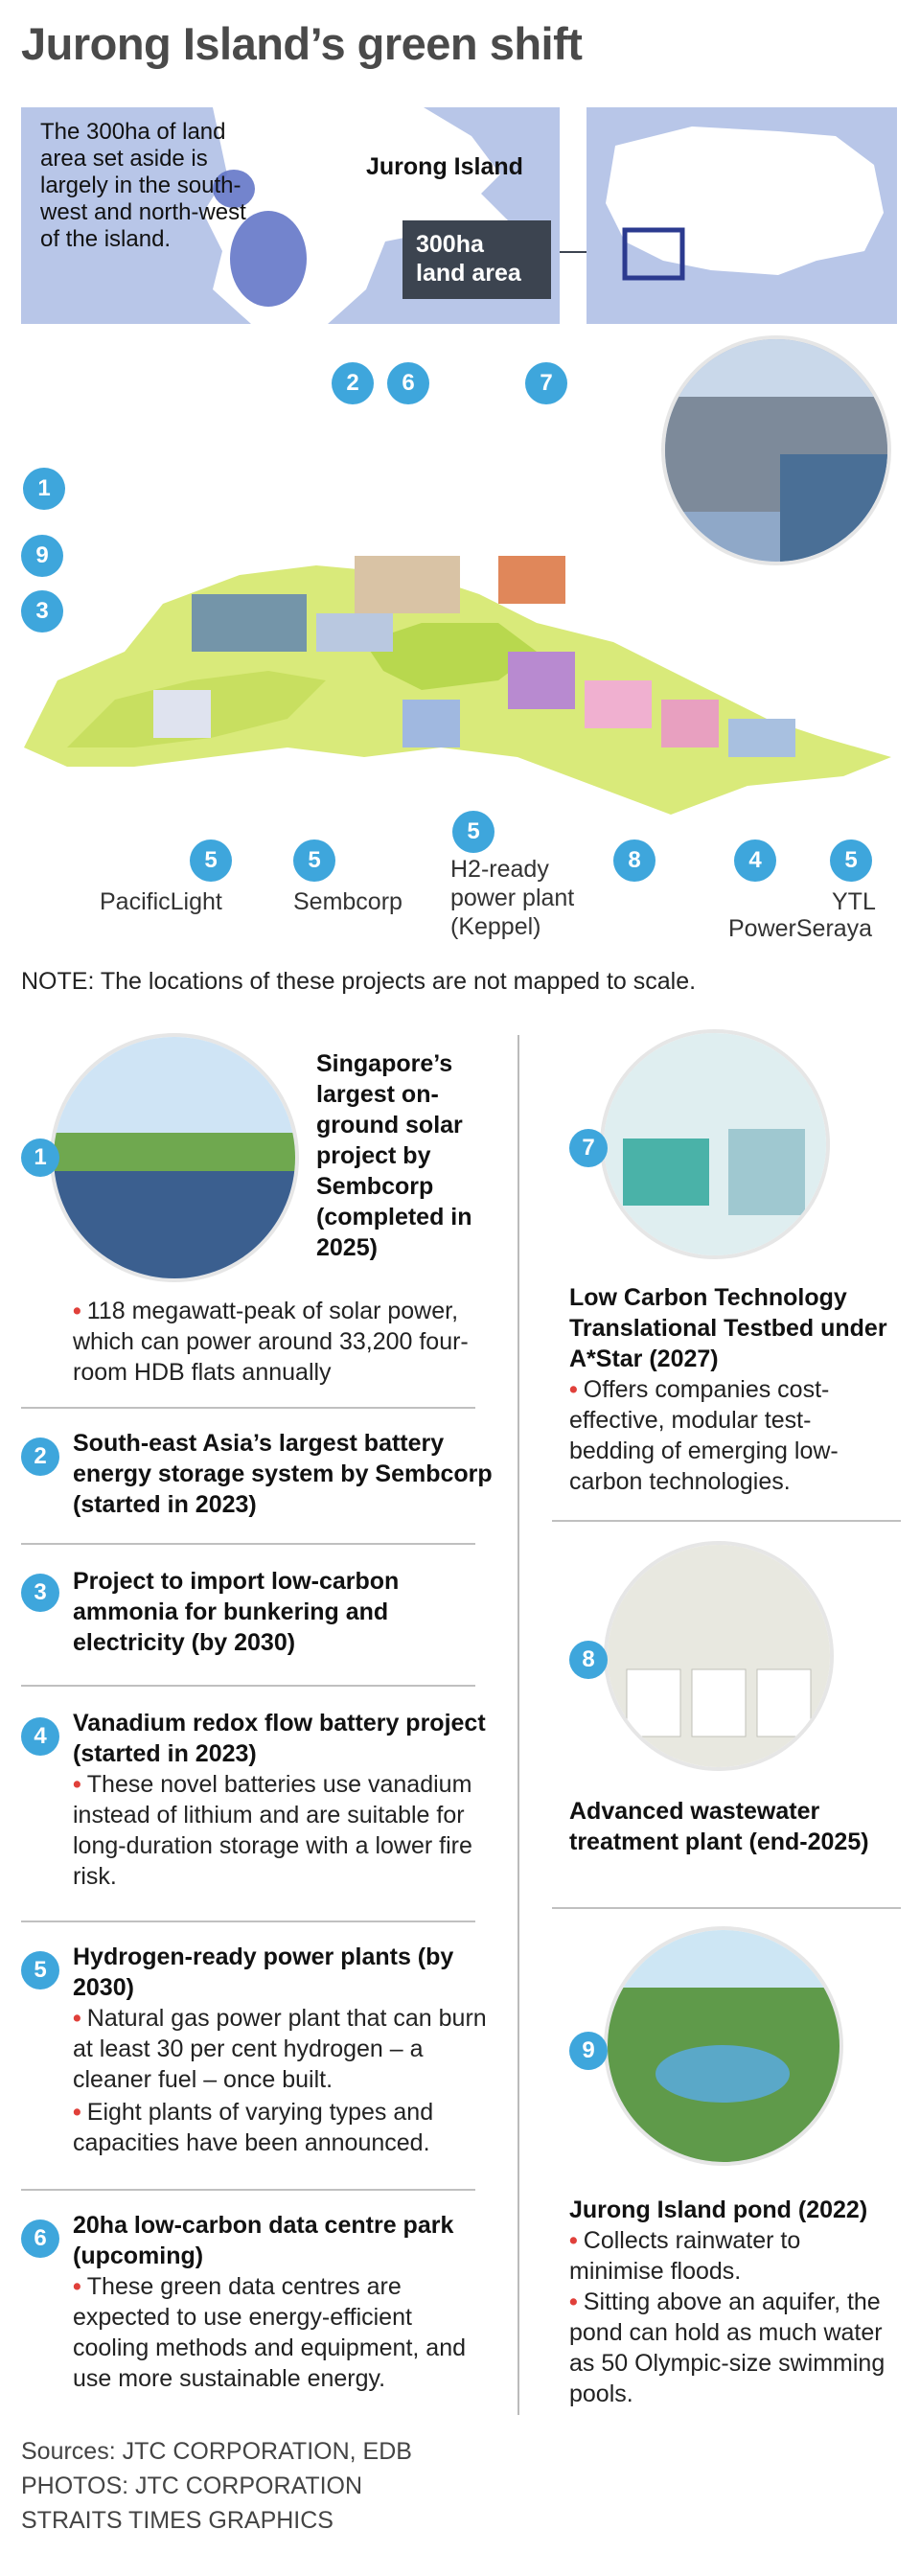  What do you see at coordinates (468, 273) in the screenshot?
I see `land-area-unit: land area` at bounding box center [468, 273].